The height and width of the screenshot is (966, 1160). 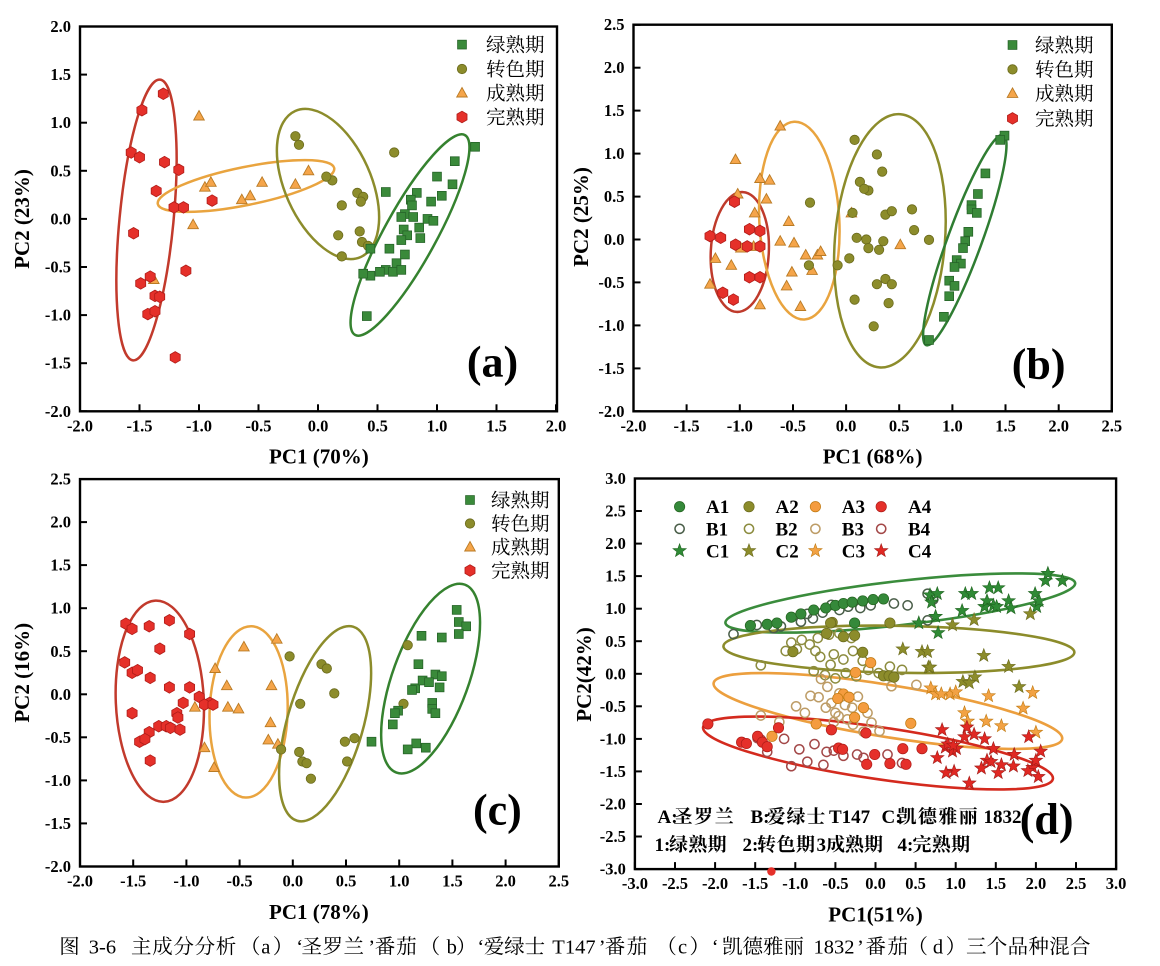 I want to click on svg-text: d, so click(x=938, y=948).